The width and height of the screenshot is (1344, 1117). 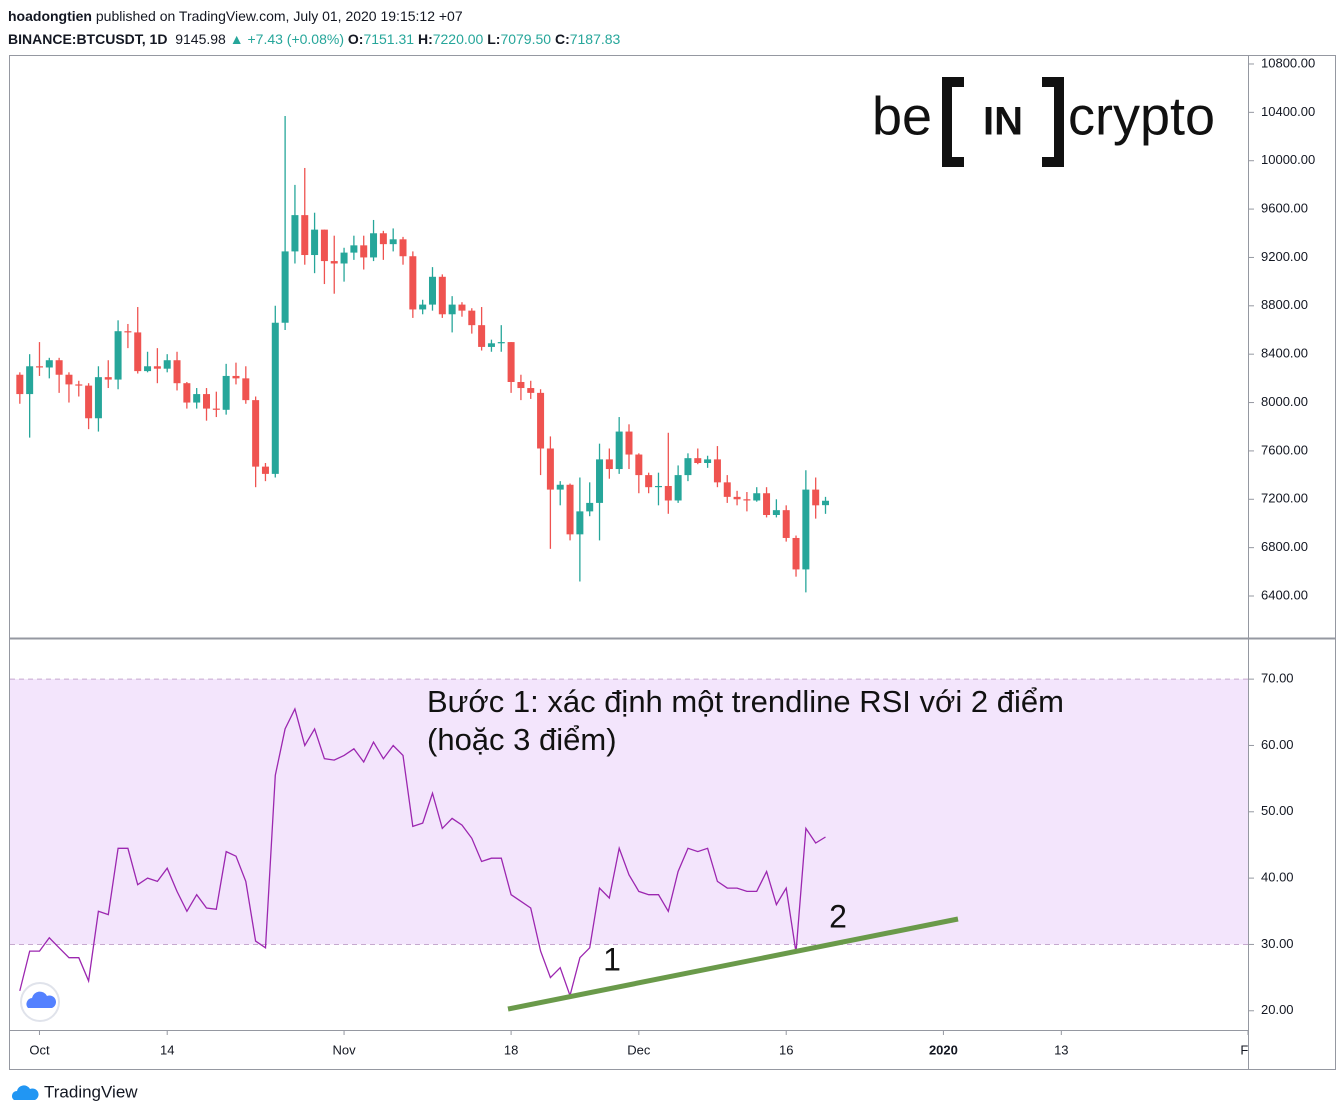 I want to click on ohlc-value: 7187.83, so click(x=595, y=39).